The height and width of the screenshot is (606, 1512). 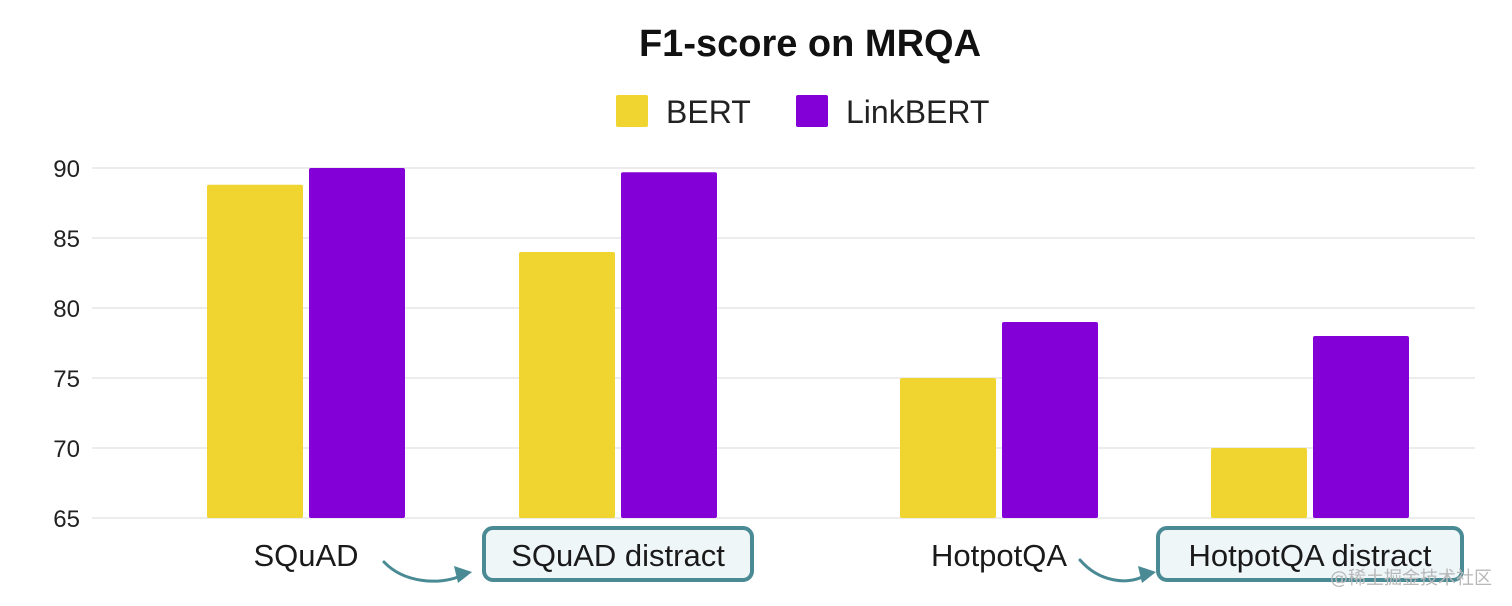 I want to click on legend-label-linkbert: LinkBERT, so click(x=917, y=112).